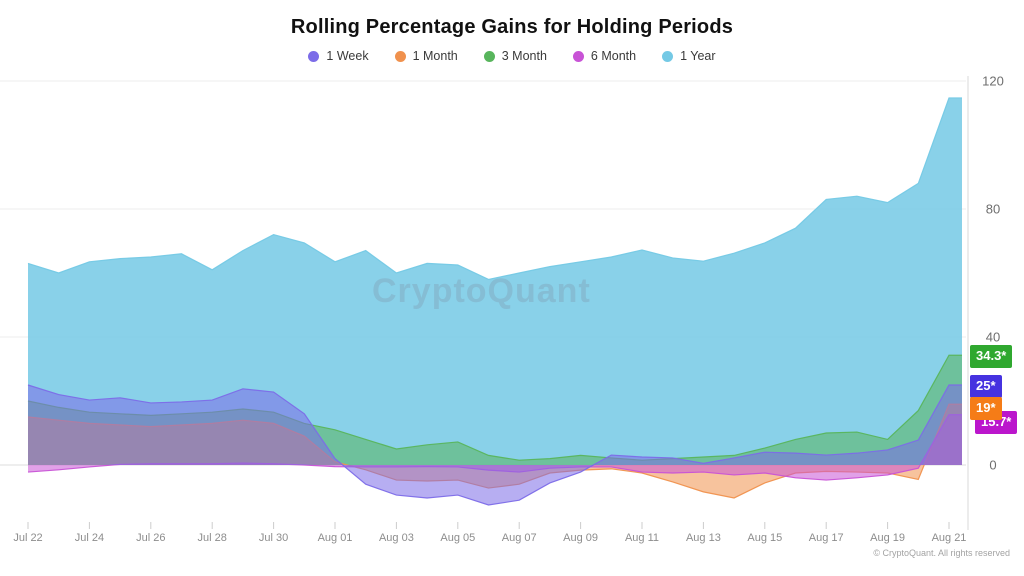  Describe the element at coordinates (765, 538) in the screenshot. I see `x-axis-tick-label: Aug 15` at that location.